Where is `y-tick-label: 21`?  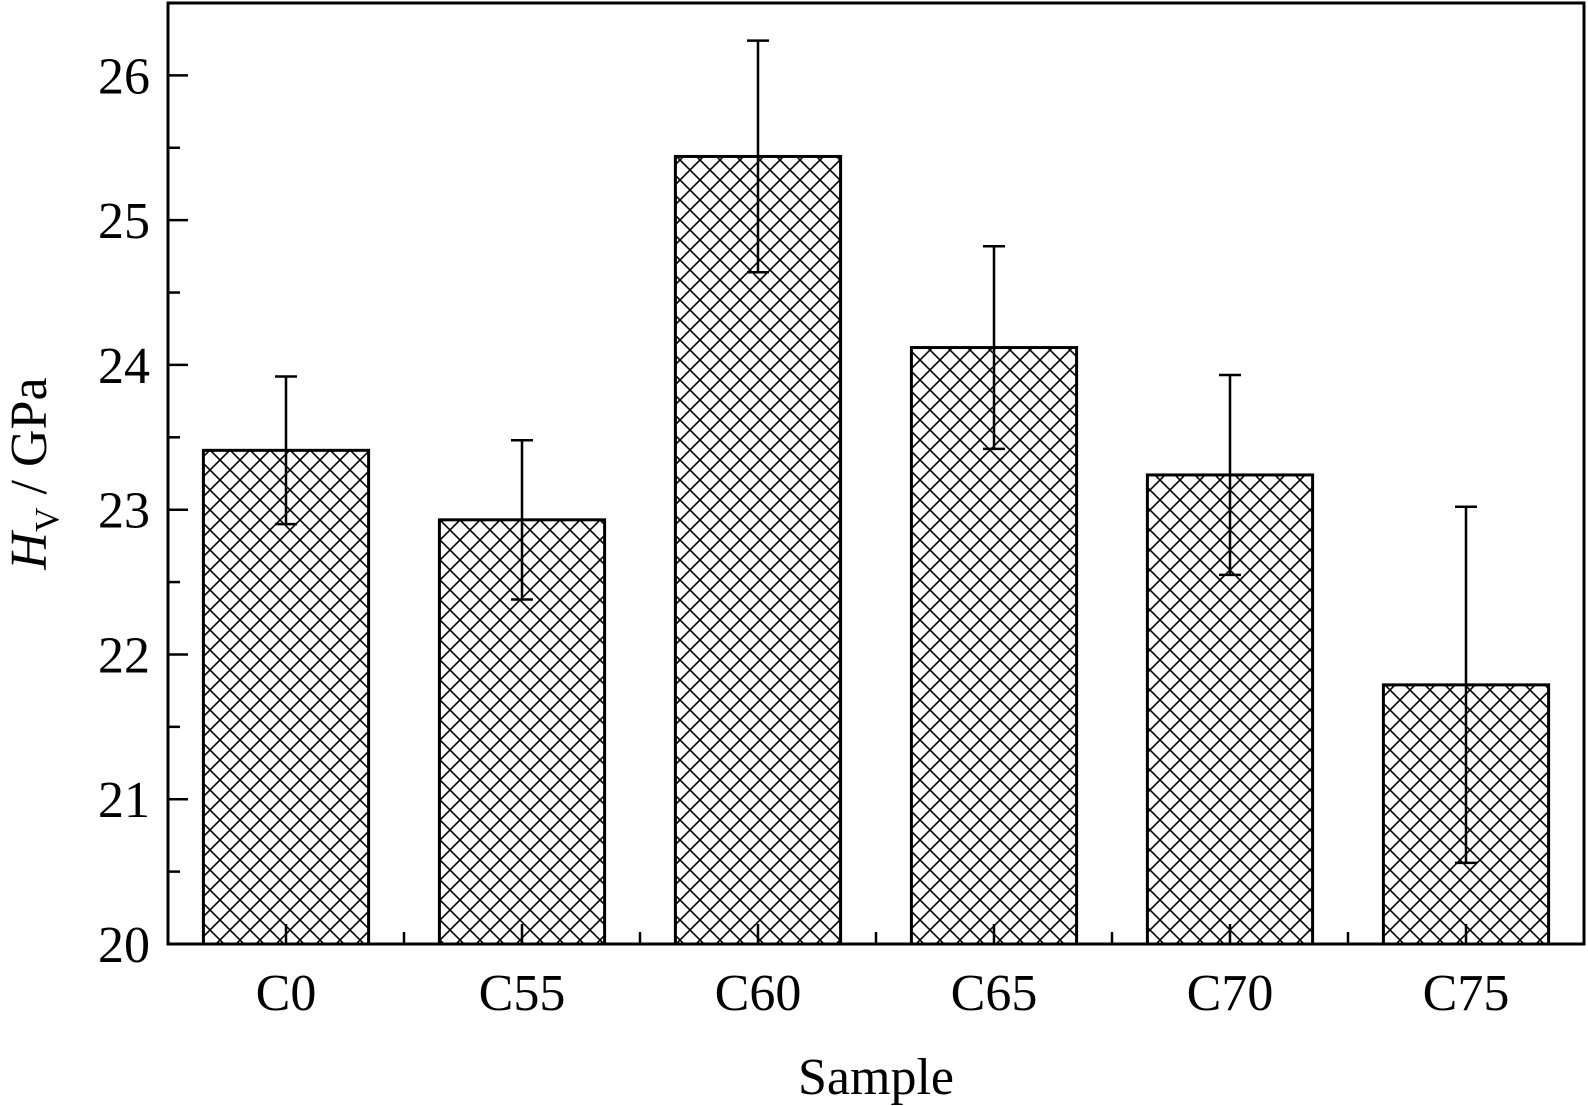
y-tick-label: 21 is located at coordinates (124, 800).